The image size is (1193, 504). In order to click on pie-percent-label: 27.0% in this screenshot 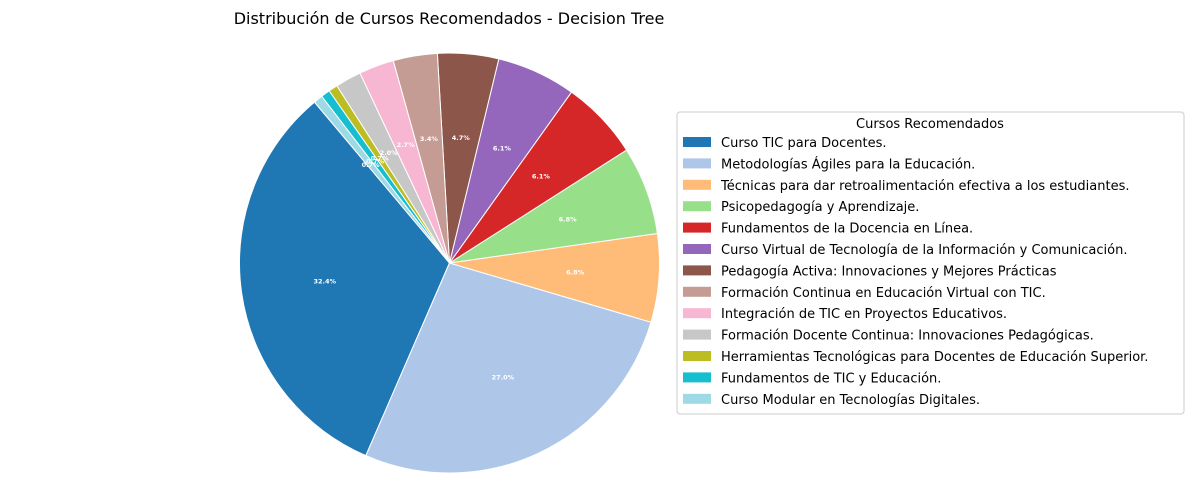, I will do `click(503, 377)`.